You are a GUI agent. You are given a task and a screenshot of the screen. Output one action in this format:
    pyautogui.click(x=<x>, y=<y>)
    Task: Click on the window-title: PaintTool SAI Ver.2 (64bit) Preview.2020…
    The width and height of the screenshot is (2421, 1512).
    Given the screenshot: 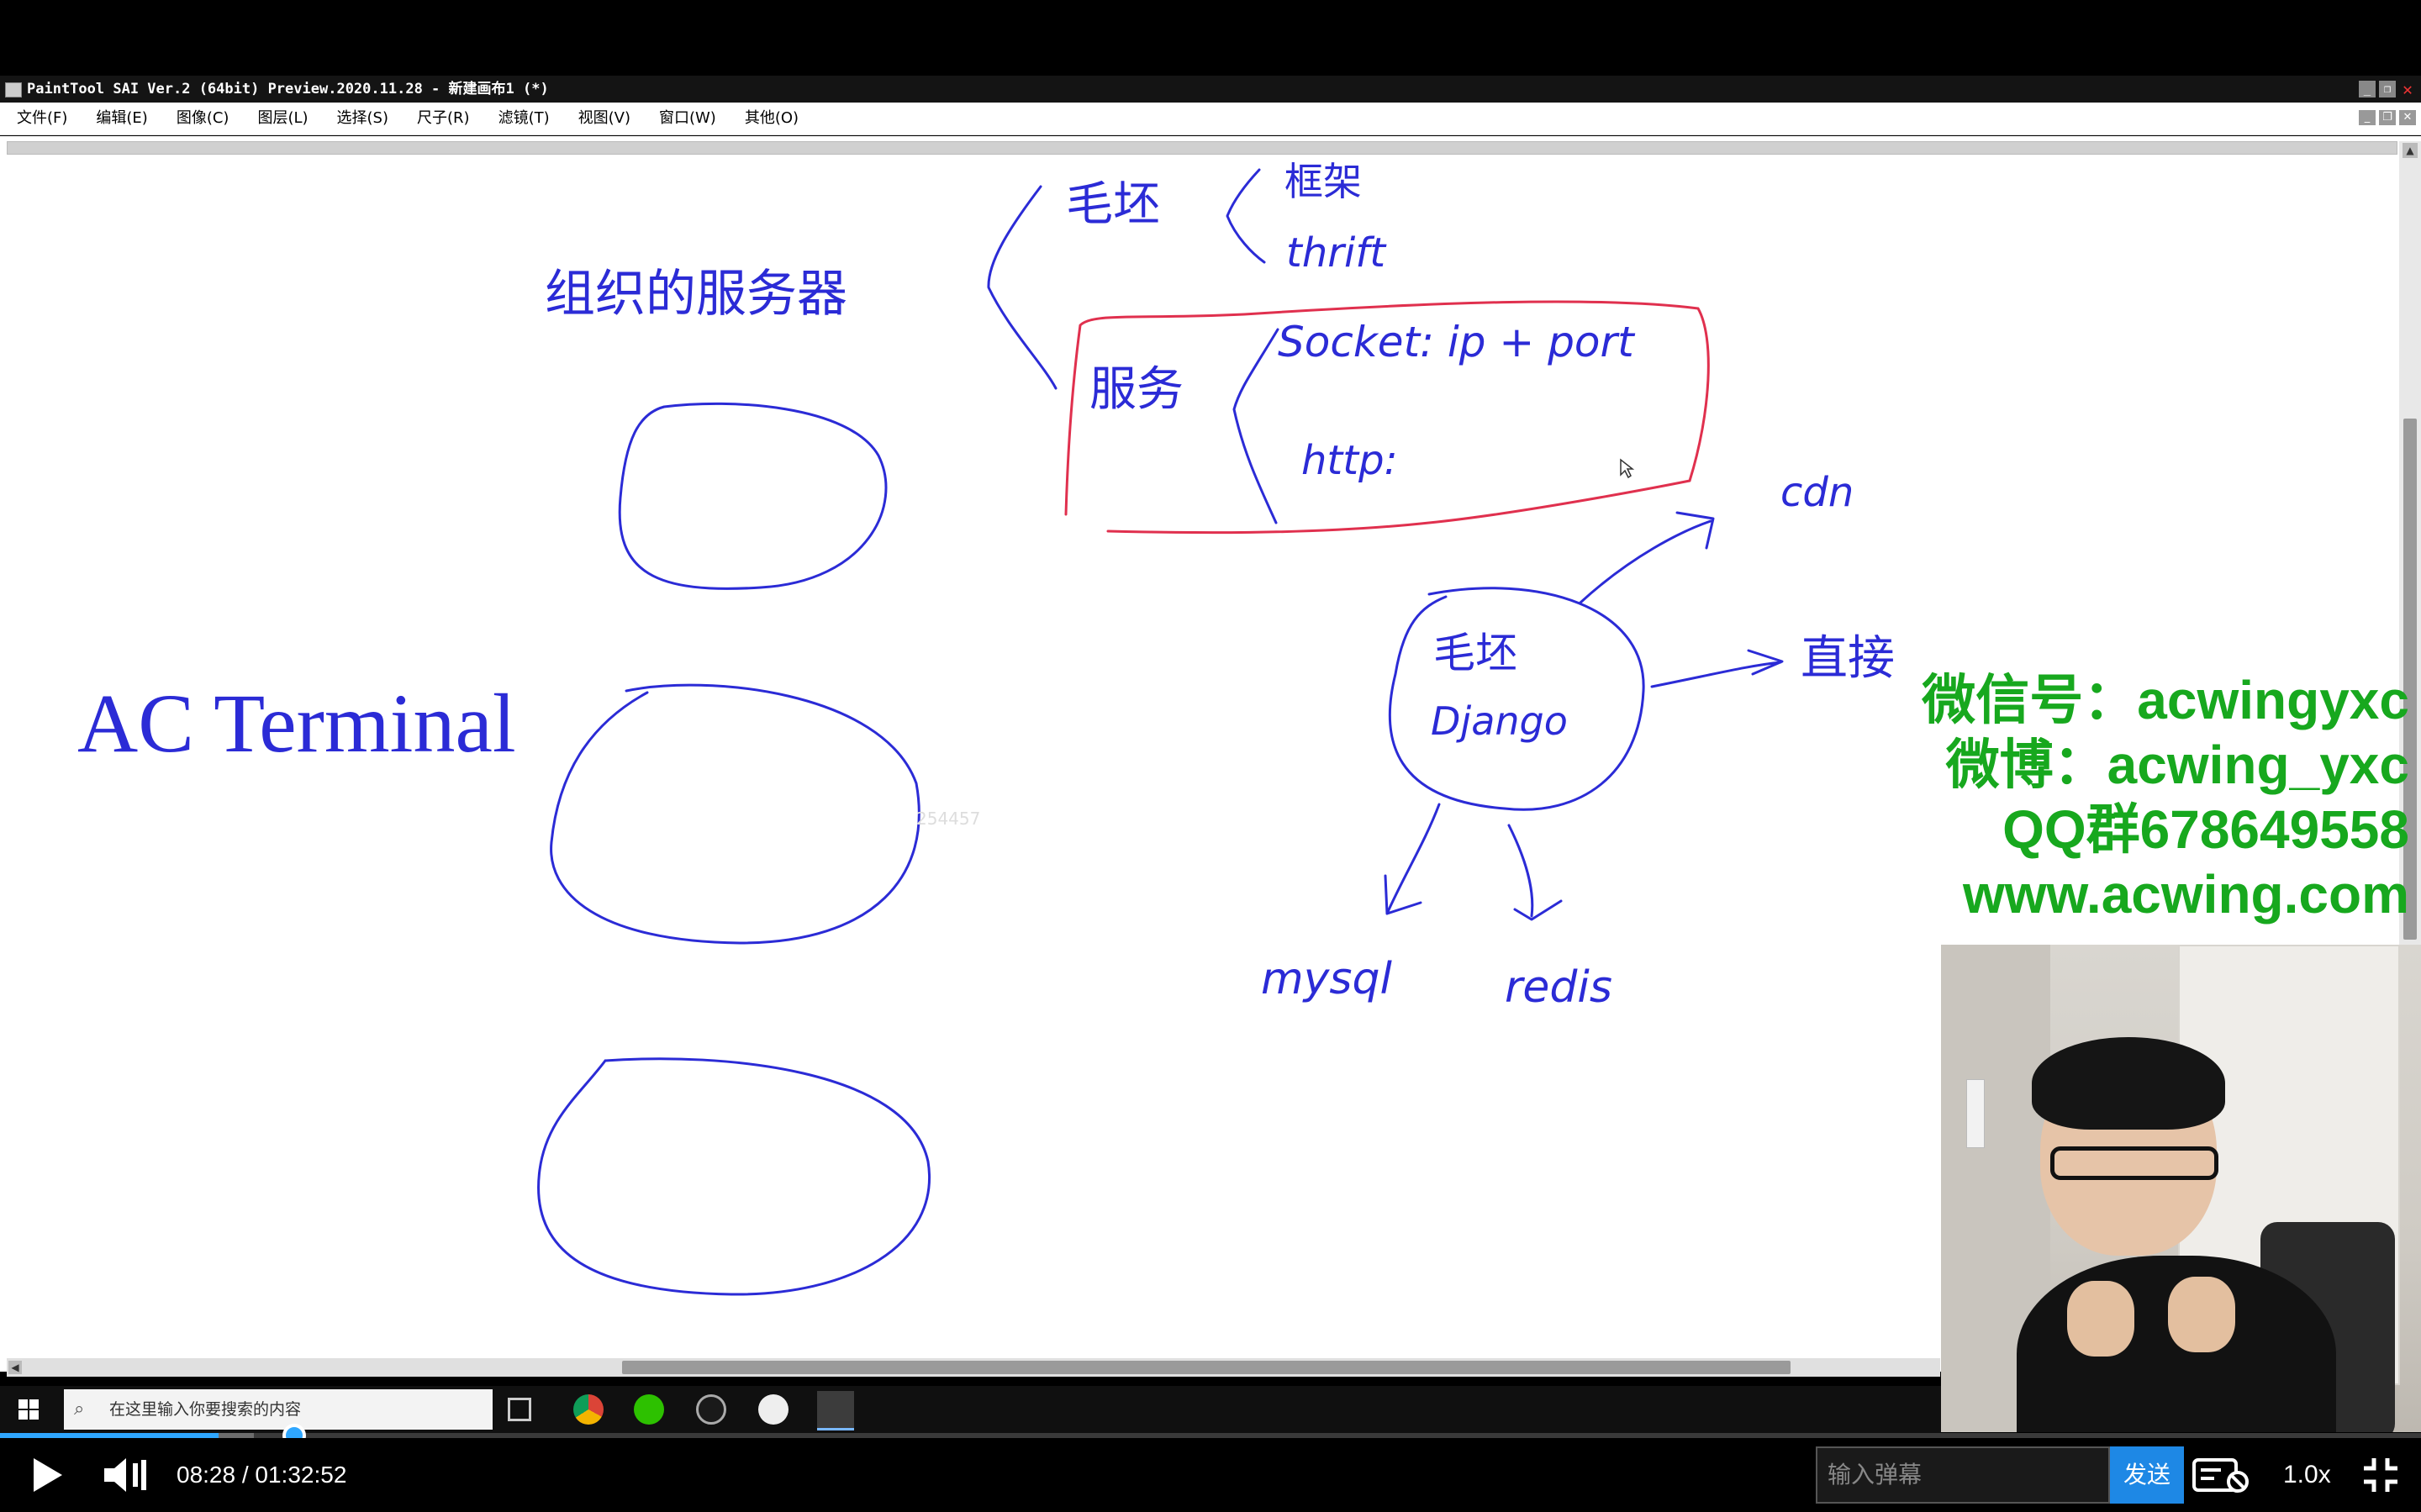 What is the action you would take?
    pyautogui.click(x=288, y=89)
    